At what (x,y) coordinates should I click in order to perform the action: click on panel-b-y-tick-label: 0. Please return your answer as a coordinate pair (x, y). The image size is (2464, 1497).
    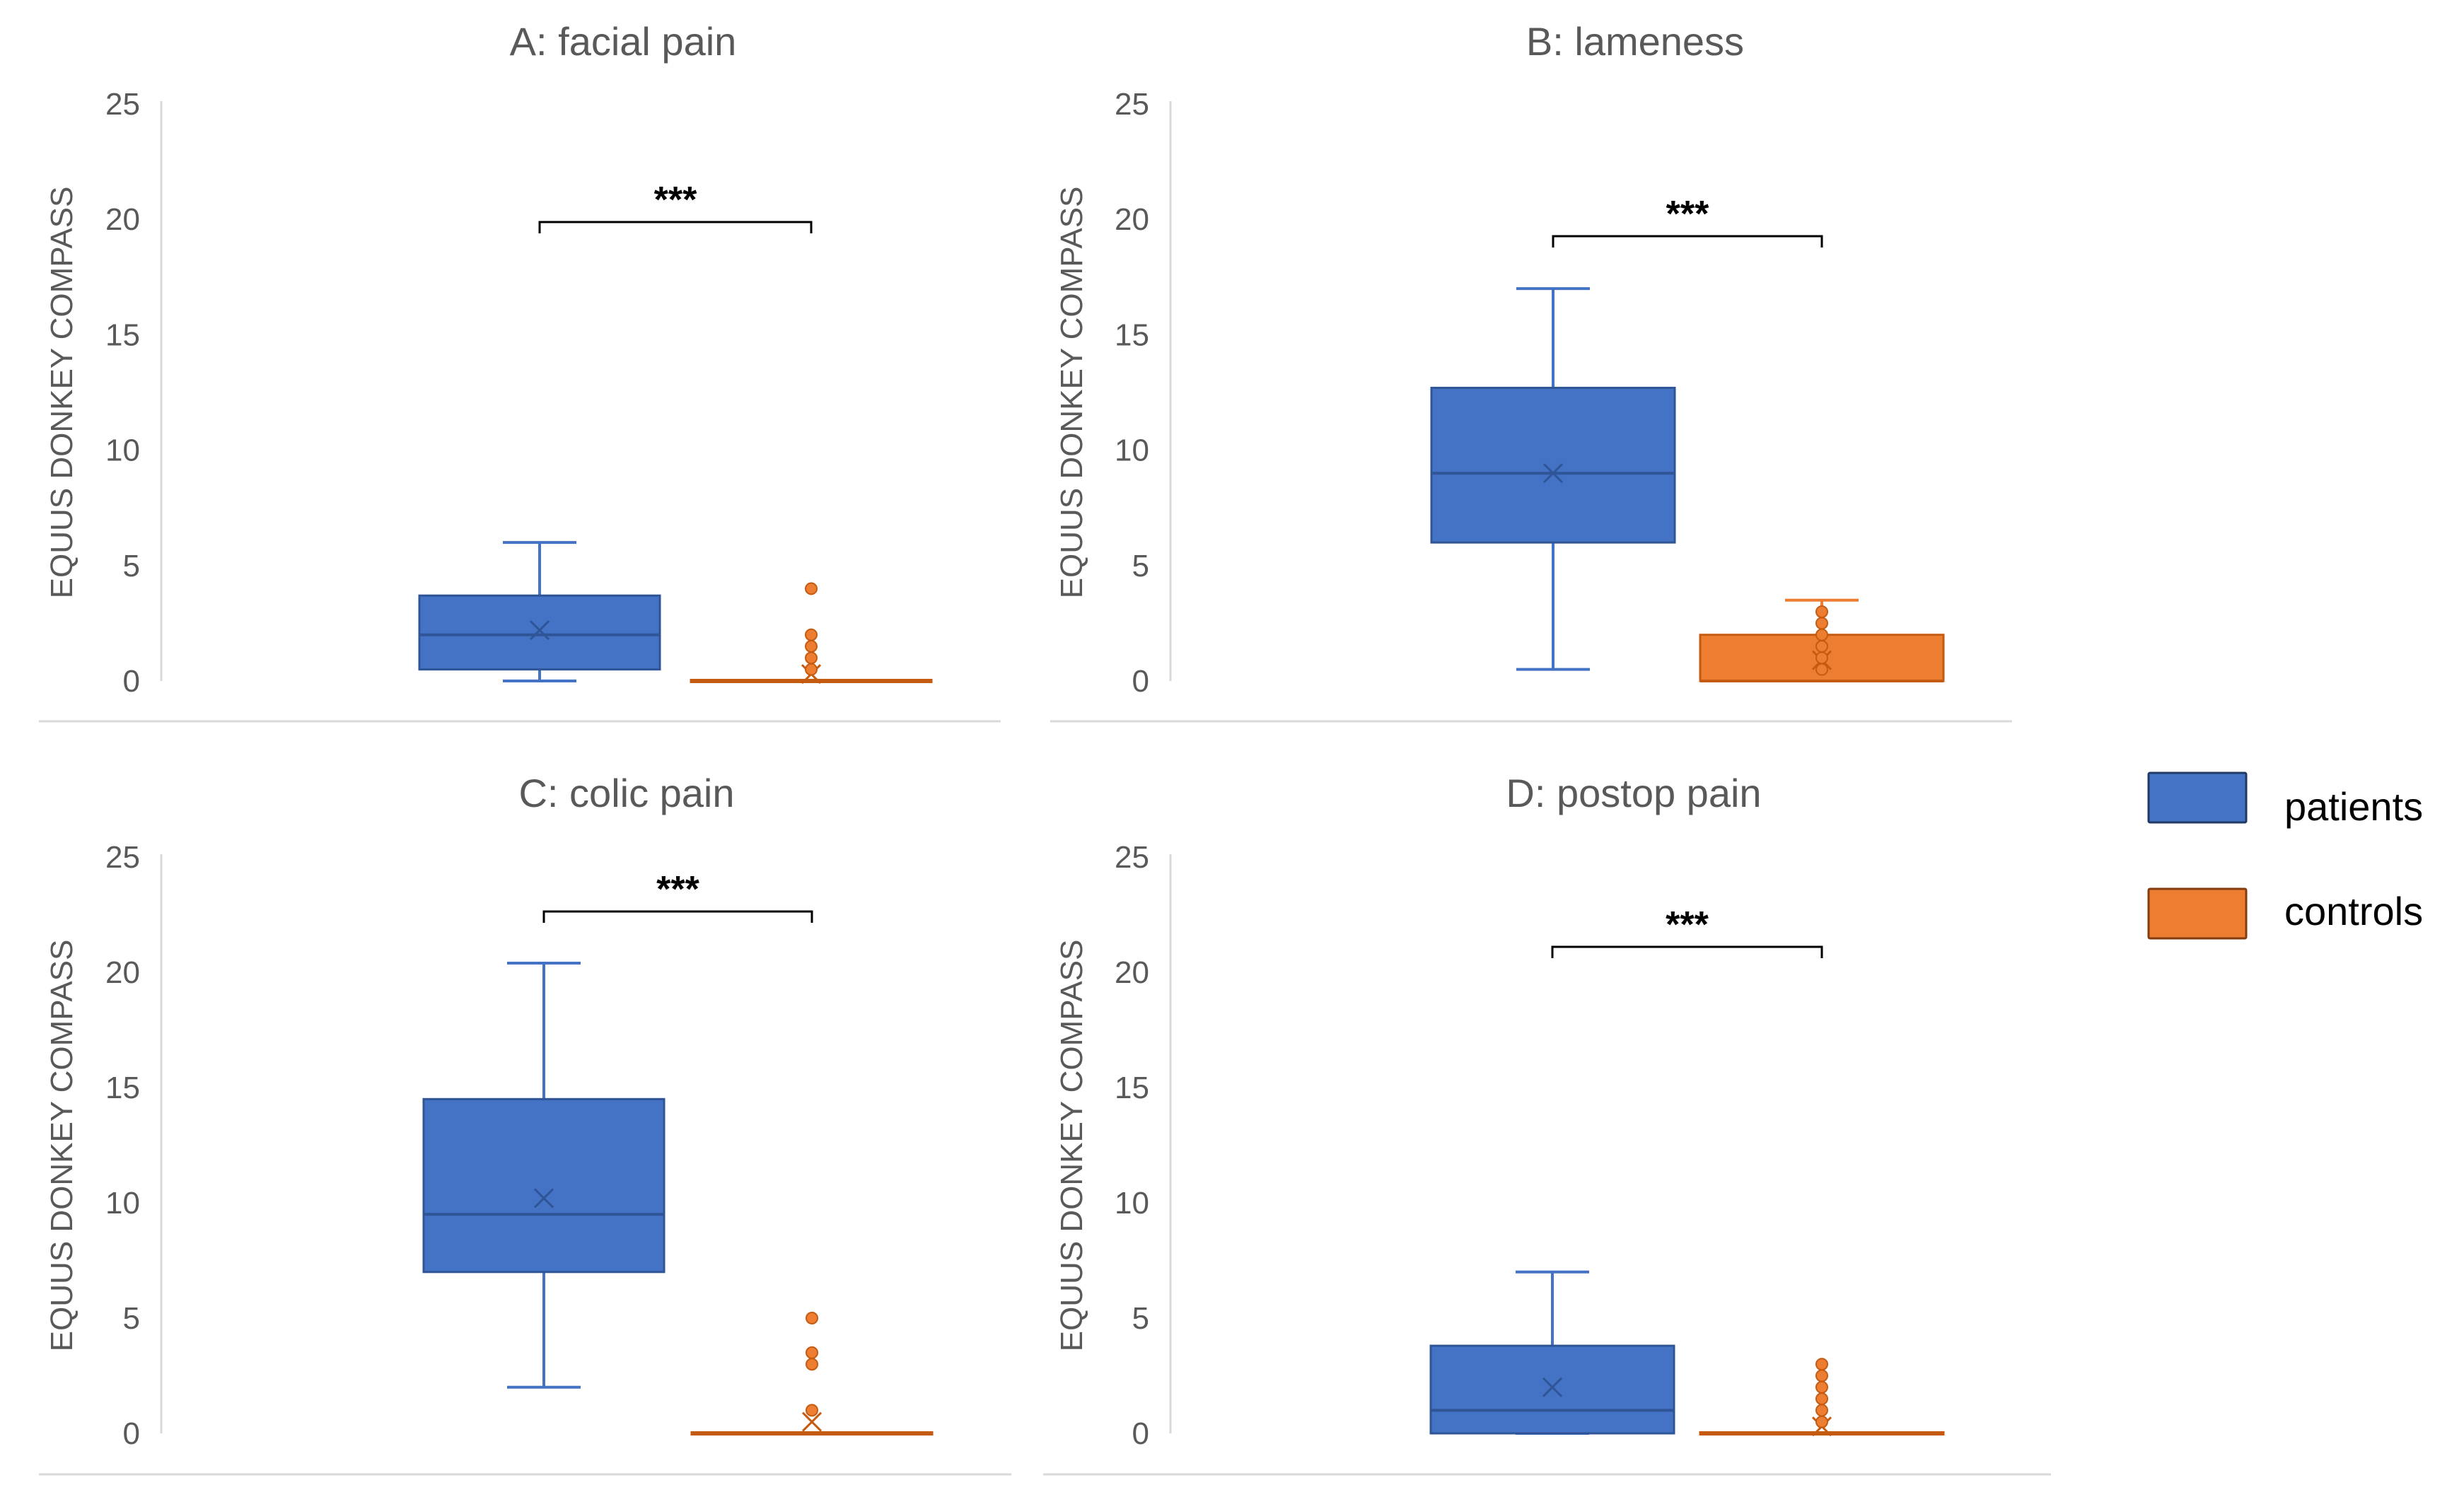
    Looking at the image, I should click on (1140, 681).